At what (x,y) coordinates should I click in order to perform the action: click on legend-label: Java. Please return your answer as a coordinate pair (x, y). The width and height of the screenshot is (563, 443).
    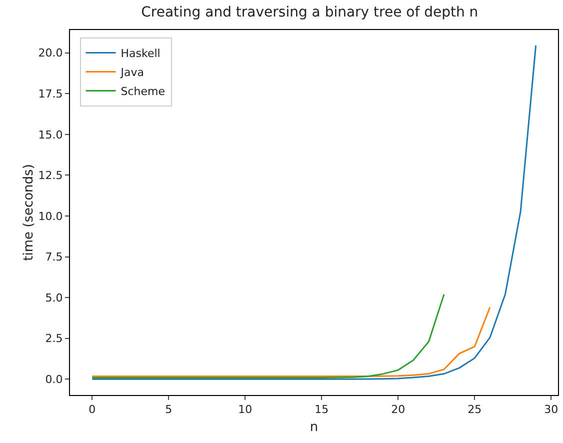
    Looking at the image, I should click on (132, 73).